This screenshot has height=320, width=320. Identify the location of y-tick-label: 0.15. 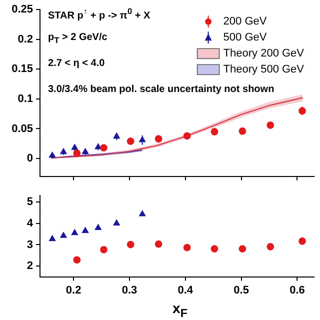
(22, 69).